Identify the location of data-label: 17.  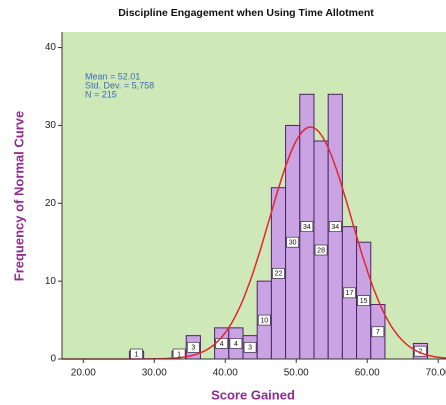
(350, 293).